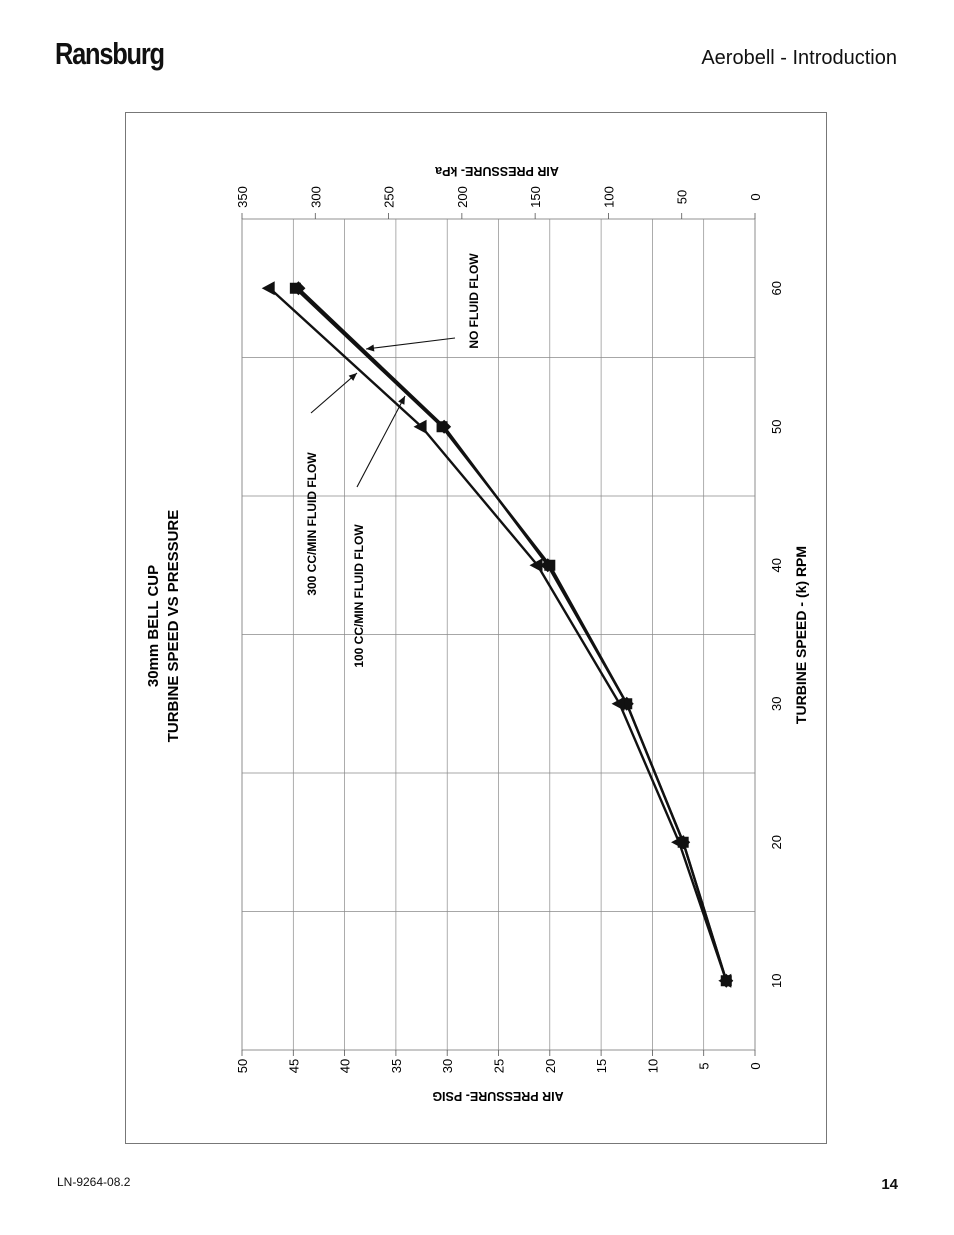 Image resolution: width=954 pixels, height=1235 pixels. Describe the element at coordinates (153, 626) in the screenshot. I see `chart-title-line1: 30mm BELL CUP` at that location.